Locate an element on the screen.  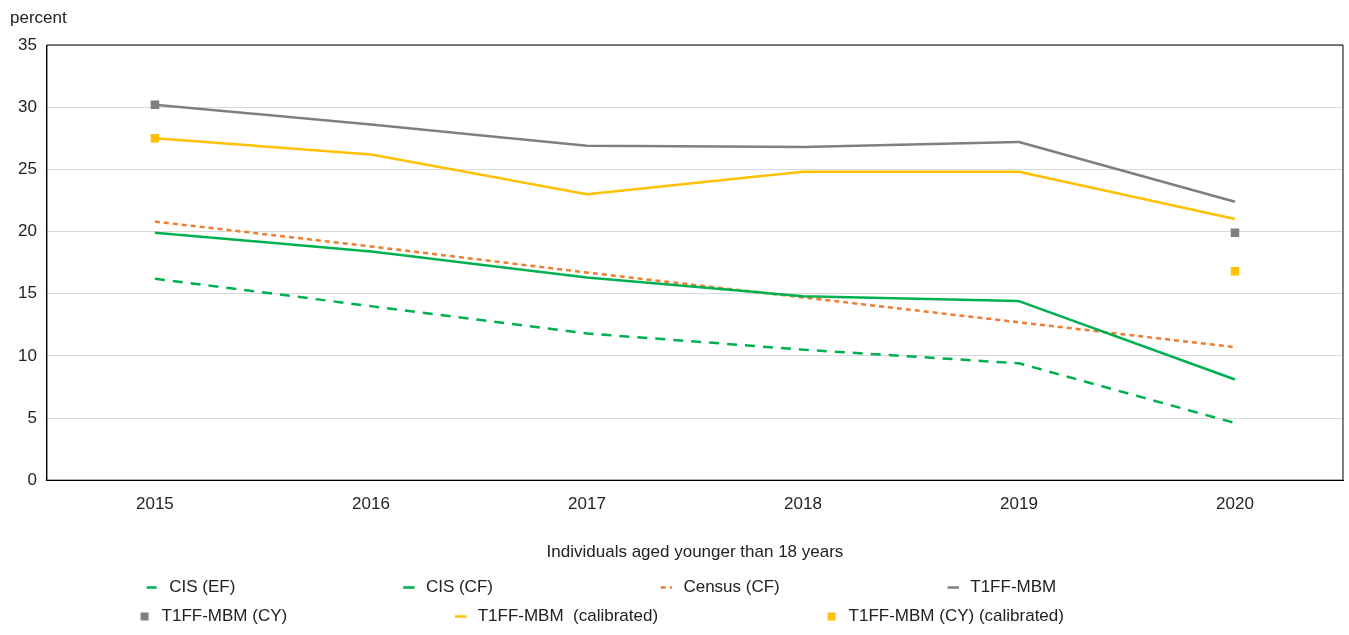
y-tick-label: 25 is located at coordinates (27, 169).